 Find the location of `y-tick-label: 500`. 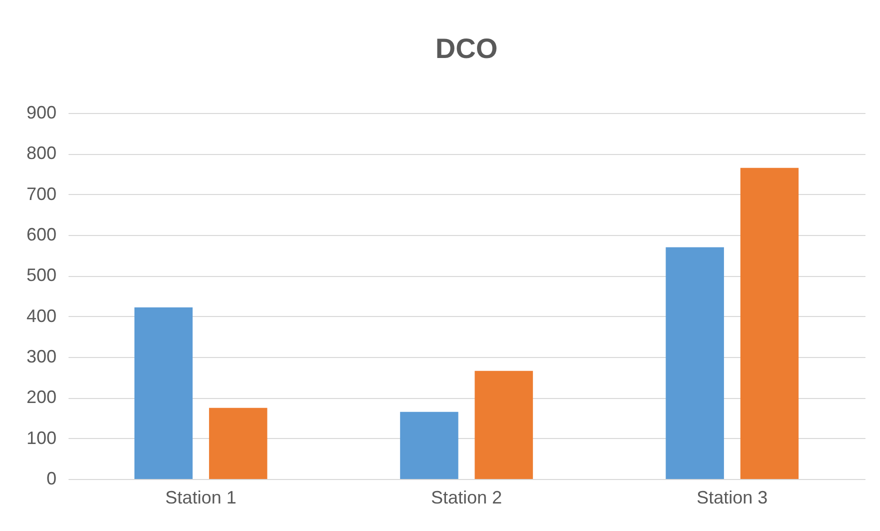

y-tick-label: 500 is located at coordinates (41, 275).